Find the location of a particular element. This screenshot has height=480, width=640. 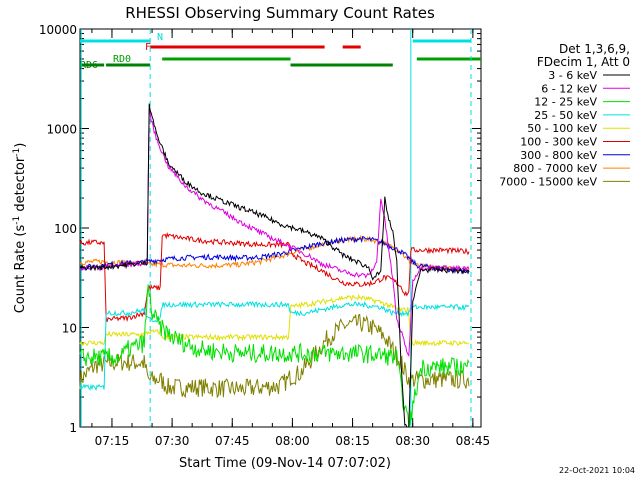

status-label-rd6: RD6 is located at coordinates (89, 65).